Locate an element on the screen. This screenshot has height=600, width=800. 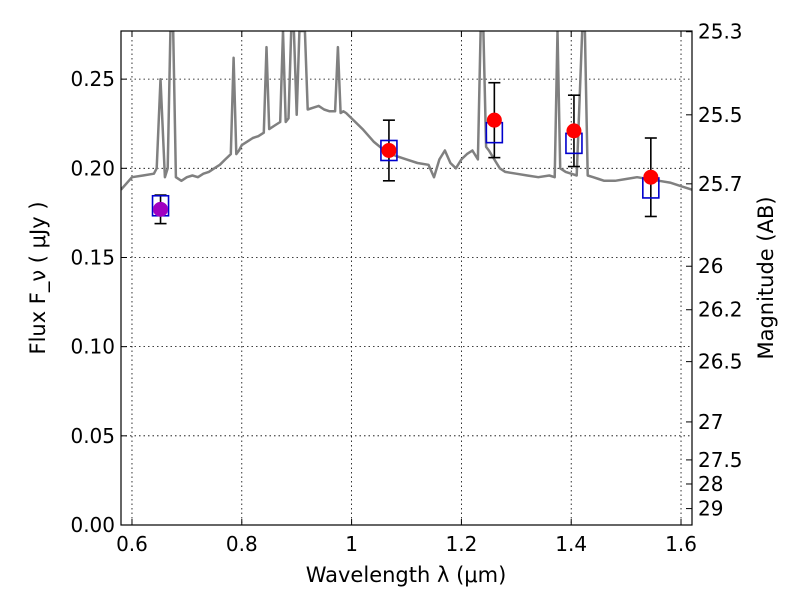
y-tick-label: 0.25 is located at coordinates (92, 79).